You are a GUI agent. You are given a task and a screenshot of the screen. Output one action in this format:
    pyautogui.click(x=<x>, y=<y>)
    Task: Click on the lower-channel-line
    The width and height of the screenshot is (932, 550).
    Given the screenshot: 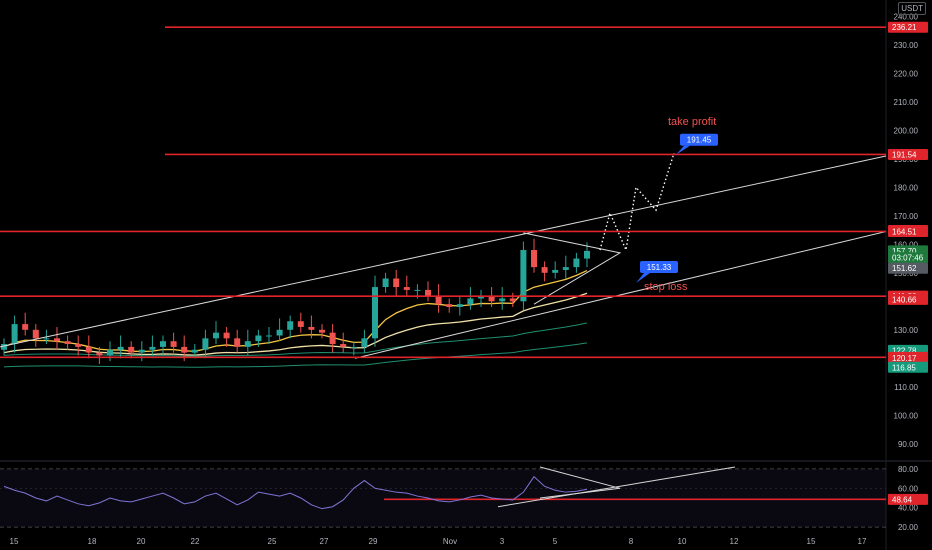 What is the action you would take?
    pyautogui.click(x=620, y=295)
    